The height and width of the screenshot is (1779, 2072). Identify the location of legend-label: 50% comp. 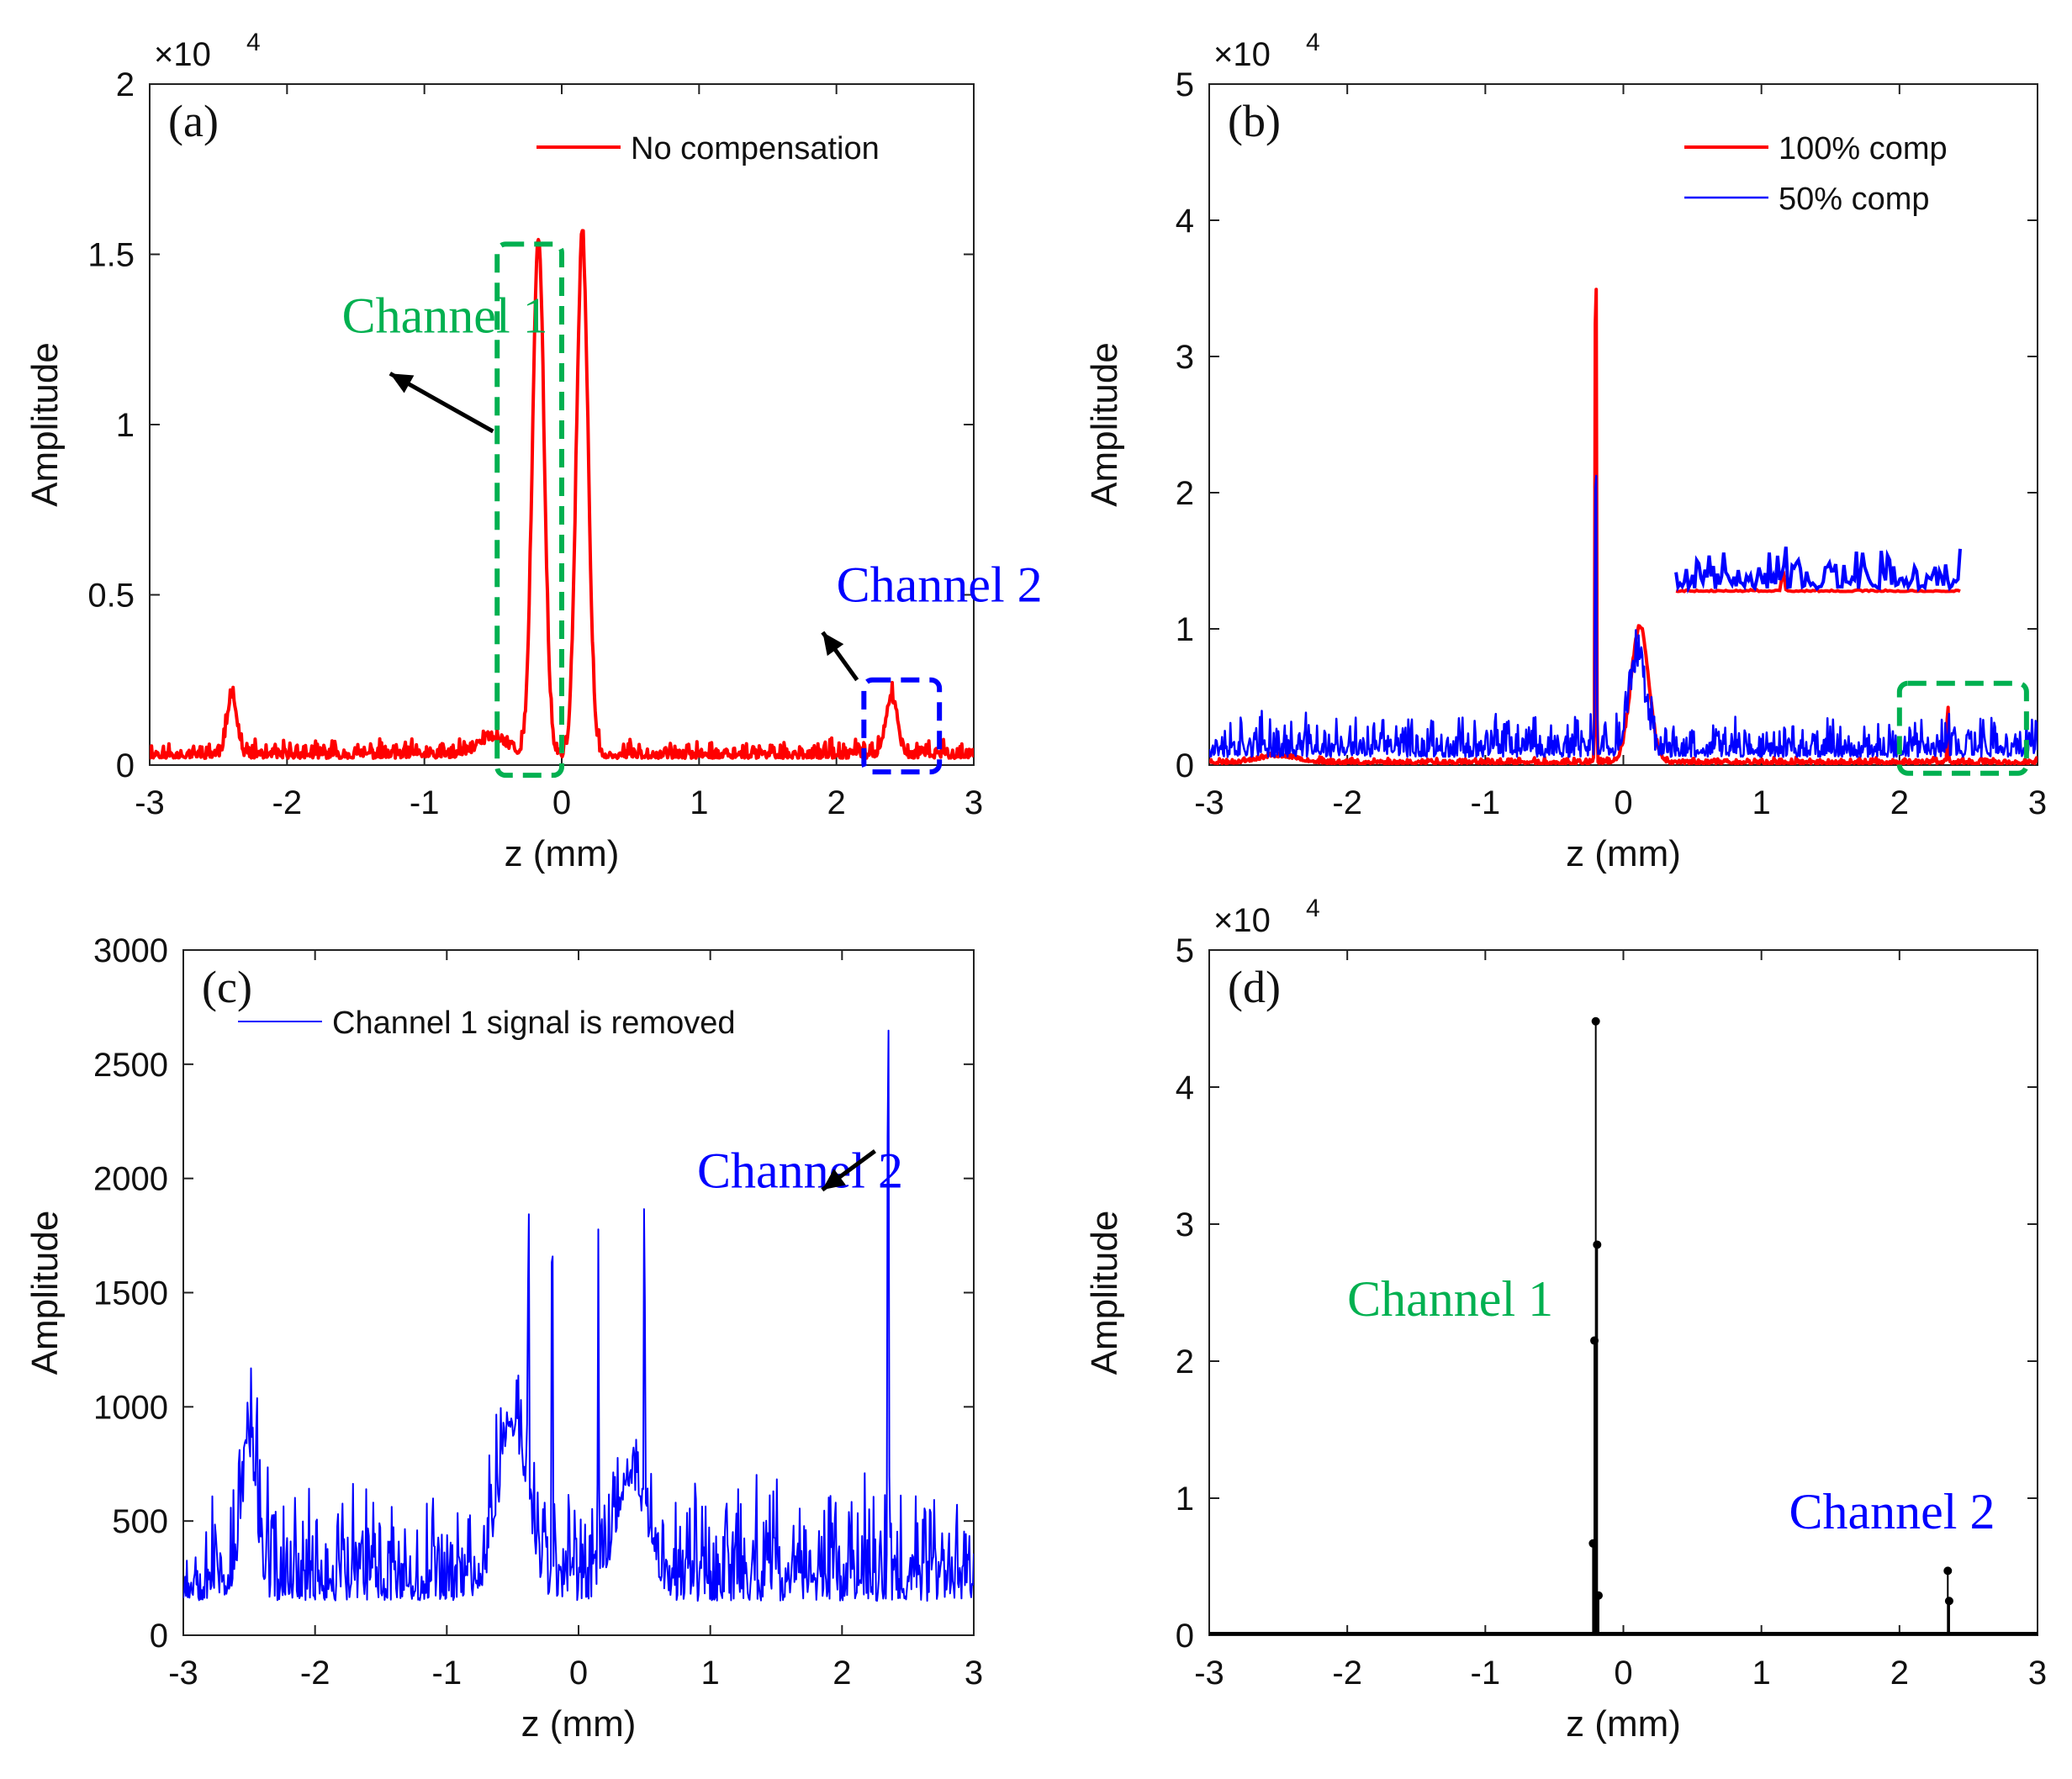
(1855, 199).